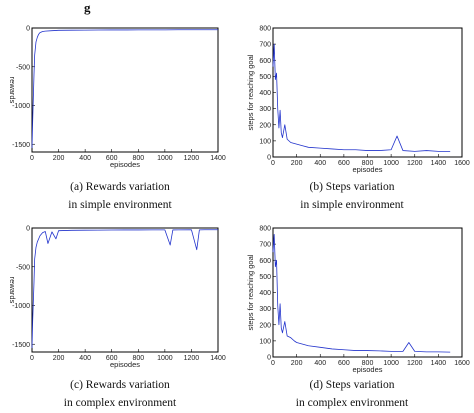  What do you see at coordinates (352, 385) in the screenshot?
I see `caption-line-1: (d) Steps variation` at bounding box center [352, 385].